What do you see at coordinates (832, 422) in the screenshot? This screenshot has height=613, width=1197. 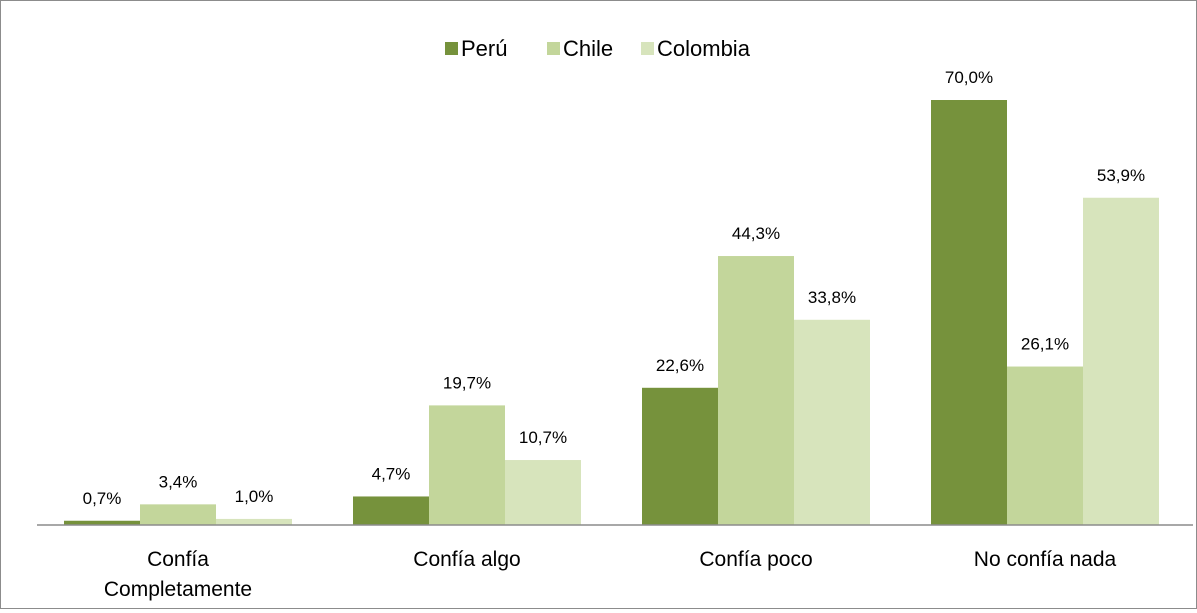 I see `bar-colombia-confia-poco` at bounding box center [832, 422].